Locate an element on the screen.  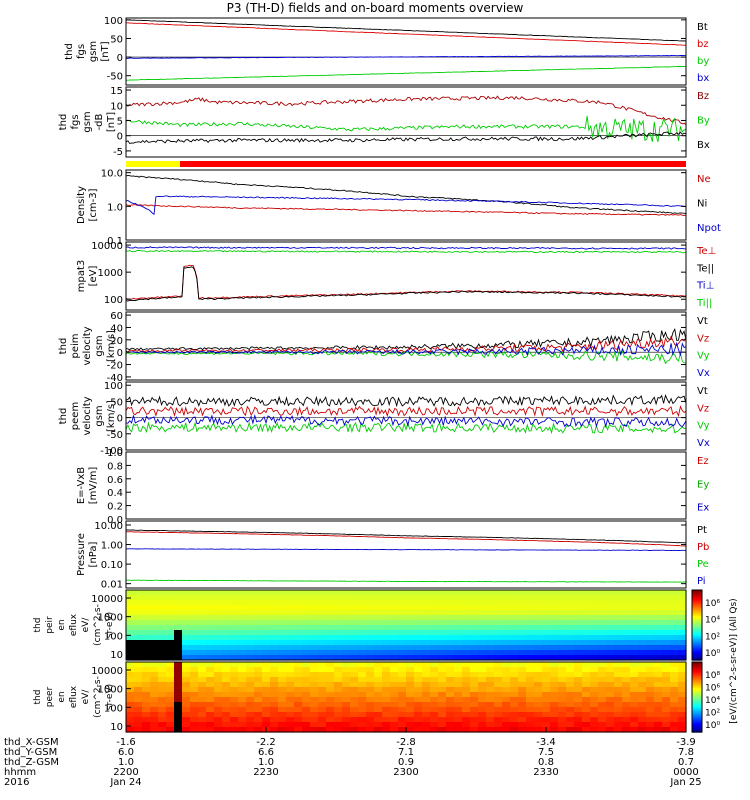
legend-2: Npot is located at coordinates (709, 228).